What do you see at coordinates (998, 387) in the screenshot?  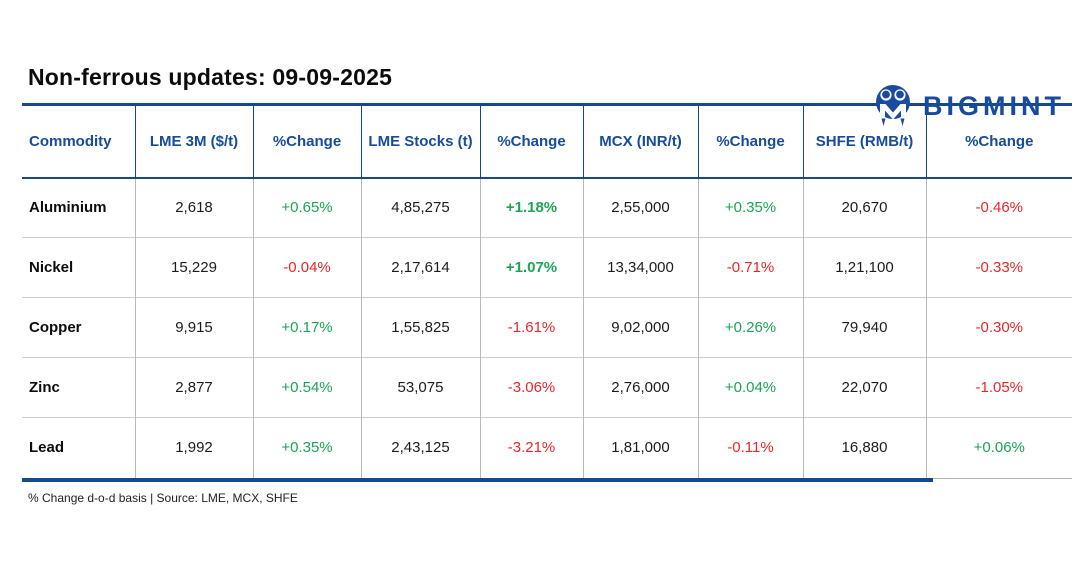 I see `shfe-change-cell: -1.05%` at bounding box center [998, 387].